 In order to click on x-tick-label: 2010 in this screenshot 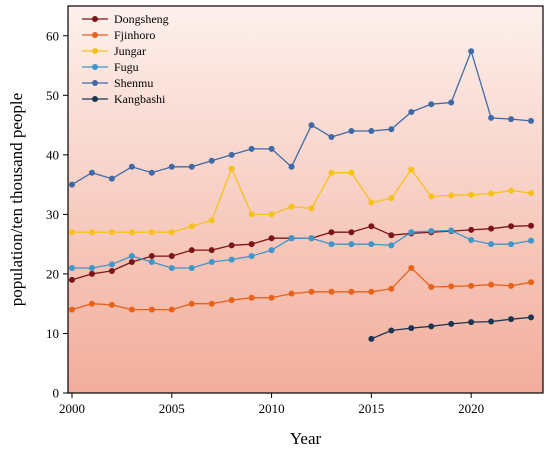, I will do `click(272, 408)`.